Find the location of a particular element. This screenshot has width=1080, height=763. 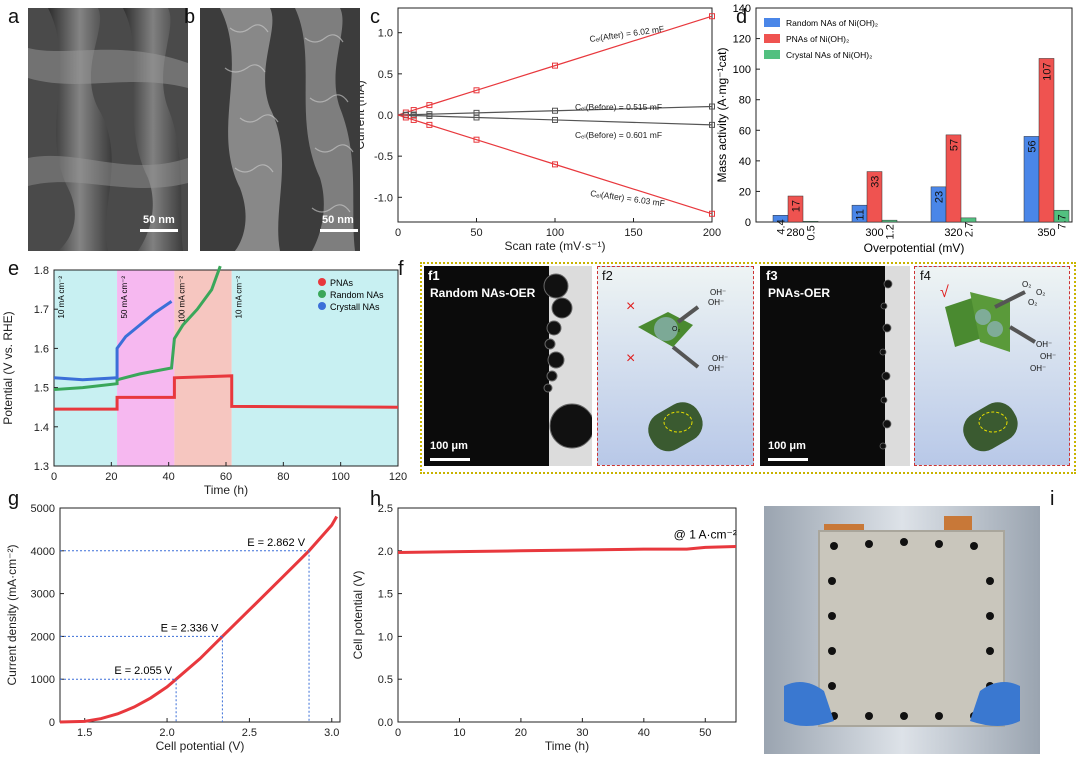

e-region-label-2: 100 mA cm⁻² is located at coordinates (181, 299).